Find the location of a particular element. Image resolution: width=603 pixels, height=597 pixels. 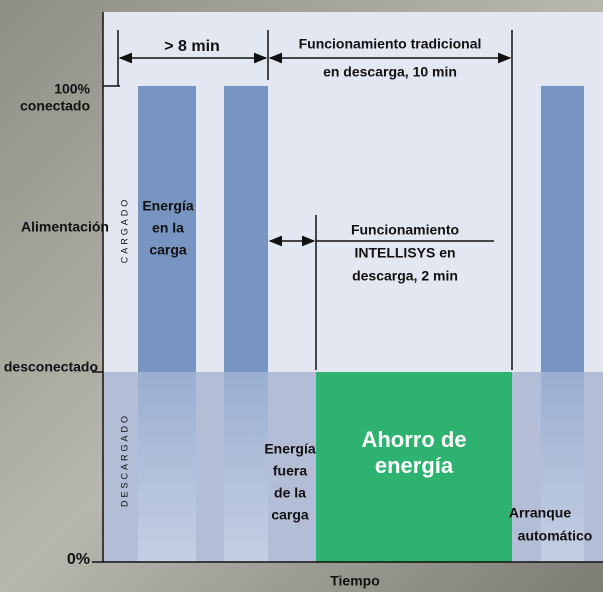

axis-label: 100% is located at coordinates (72, 89).